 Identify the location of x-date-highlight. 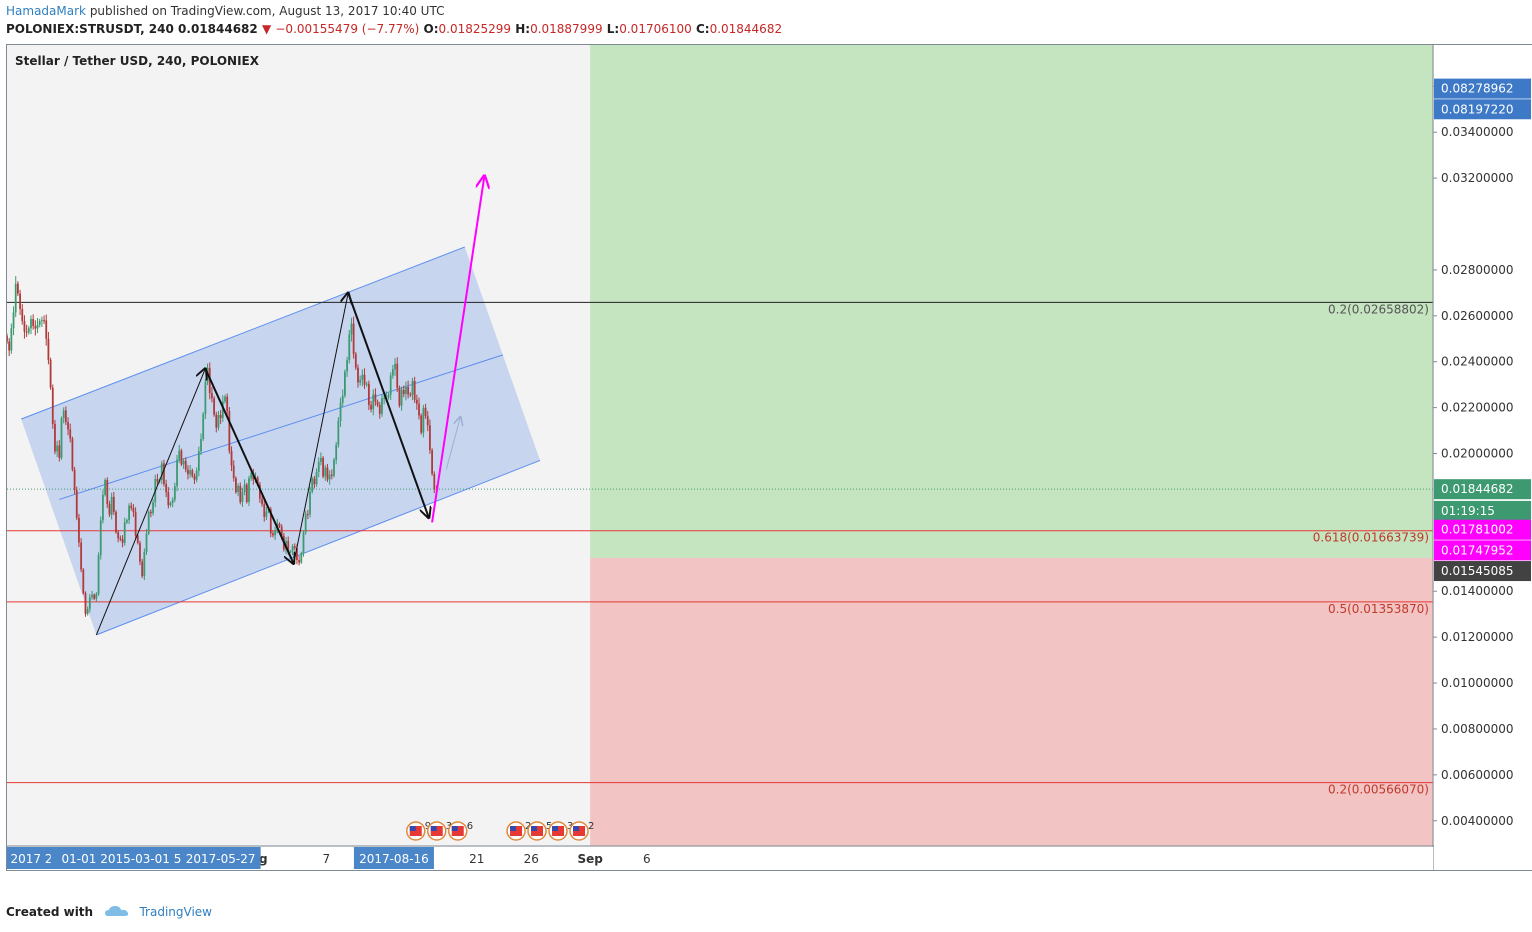
(220, 858).